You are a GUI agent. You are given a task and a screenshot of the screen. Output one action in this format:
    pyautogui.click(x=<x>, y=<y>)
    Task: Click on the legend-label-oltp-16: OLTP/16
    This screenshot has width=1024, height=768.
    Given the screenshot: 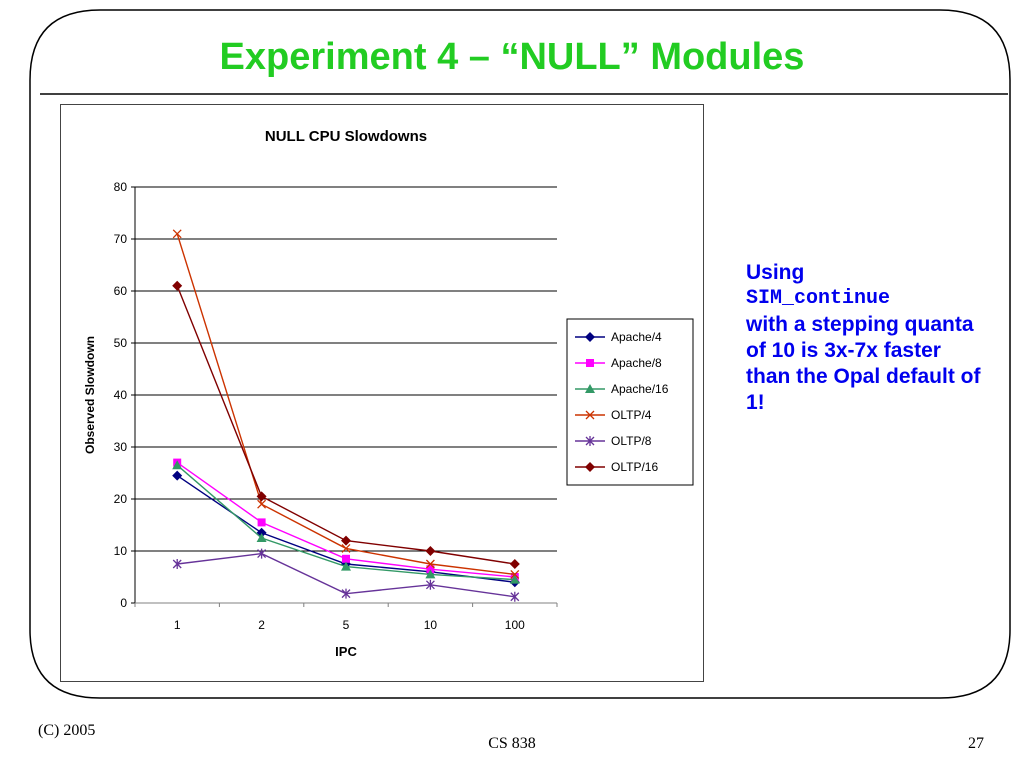 What is the action you would take?
    pyautogui.click(x=634, y=467)
    